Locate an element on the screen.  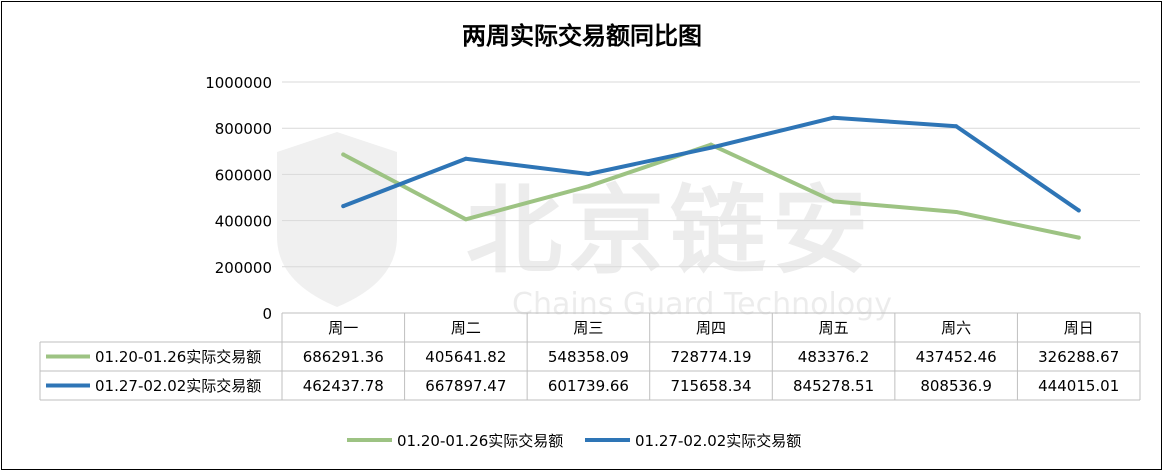
table-cell-value: 548358.09 is located at coordinates (588, 357).